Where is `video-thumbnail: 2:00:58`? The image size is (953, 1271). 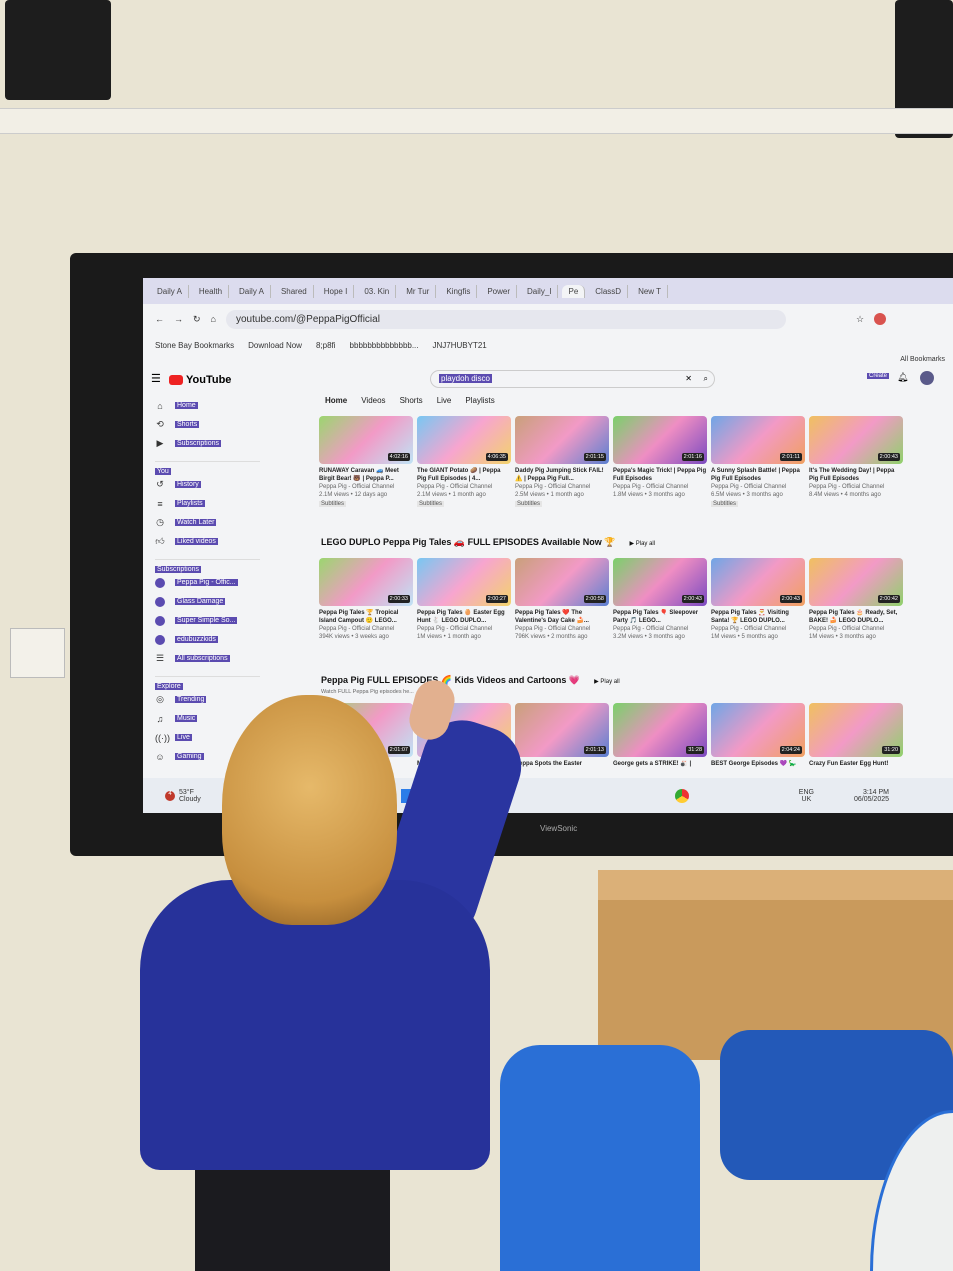 video-thumbnail: 2:00:58 is located at coordinates (562, 582).